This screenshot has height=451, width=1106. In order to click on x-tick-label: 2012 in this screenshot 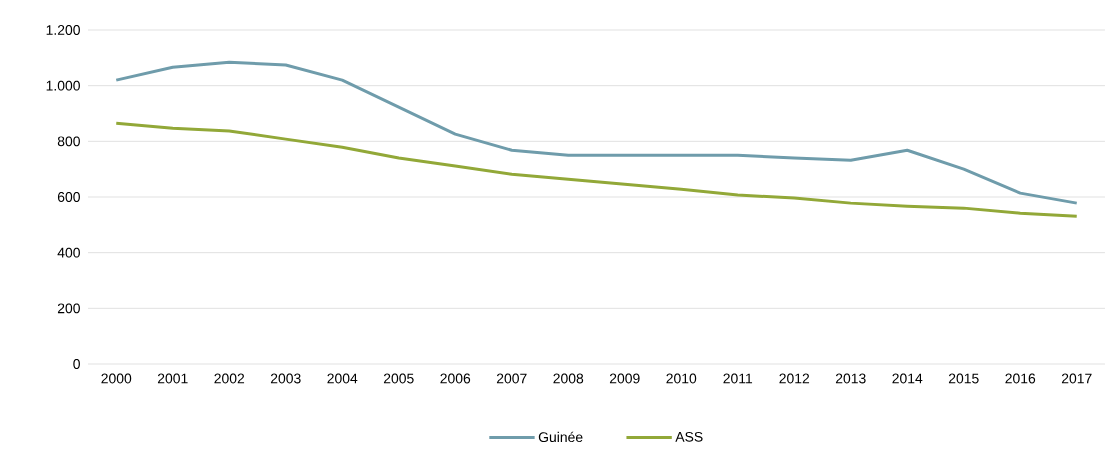, I will do `click(794, 378)`.